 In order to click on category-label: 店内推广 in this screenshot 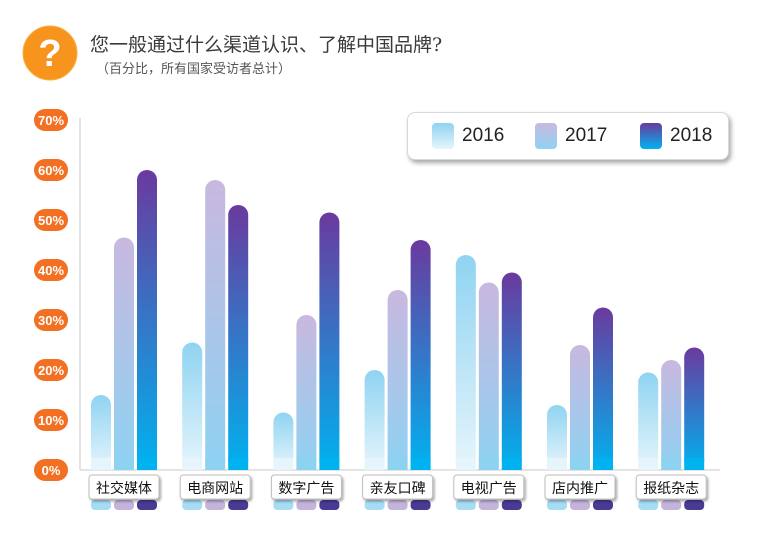, I will do `click(580, 489)`.